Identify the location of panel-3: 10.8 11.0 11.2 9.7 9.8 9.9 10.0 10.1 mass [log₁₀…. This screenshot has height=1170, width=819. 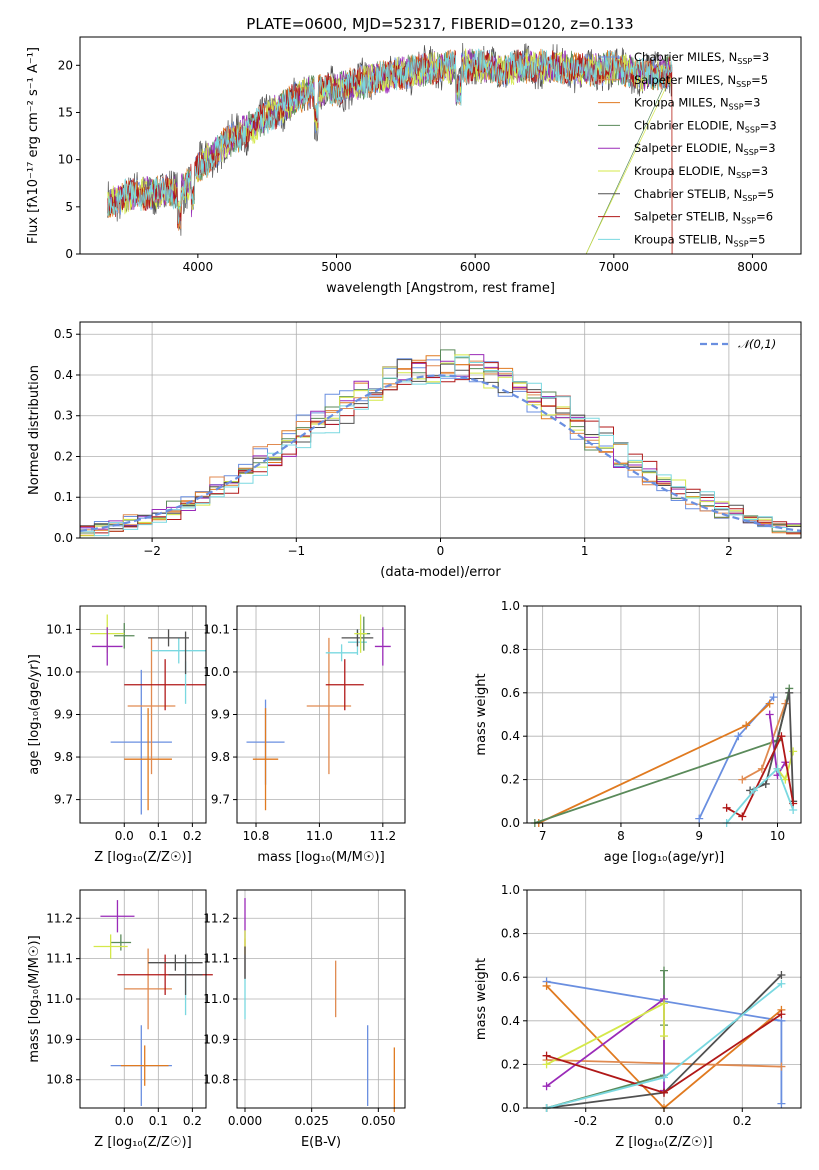
(304, 735).